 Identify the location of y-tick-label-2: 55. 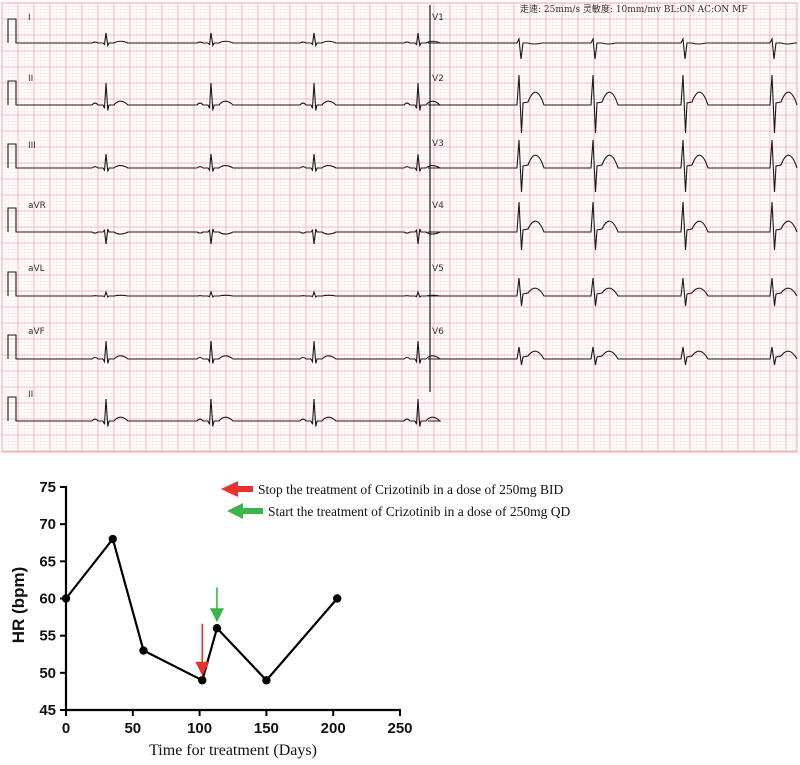
(47, 636).